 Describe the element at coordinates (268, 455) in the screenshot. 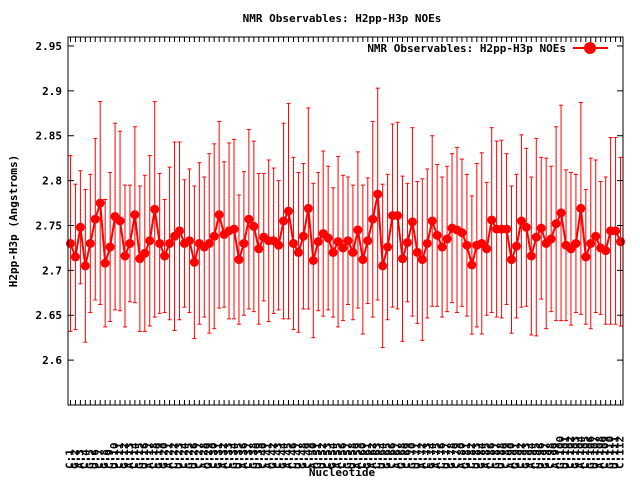

I see `x-tick-label: A:41` at that location.